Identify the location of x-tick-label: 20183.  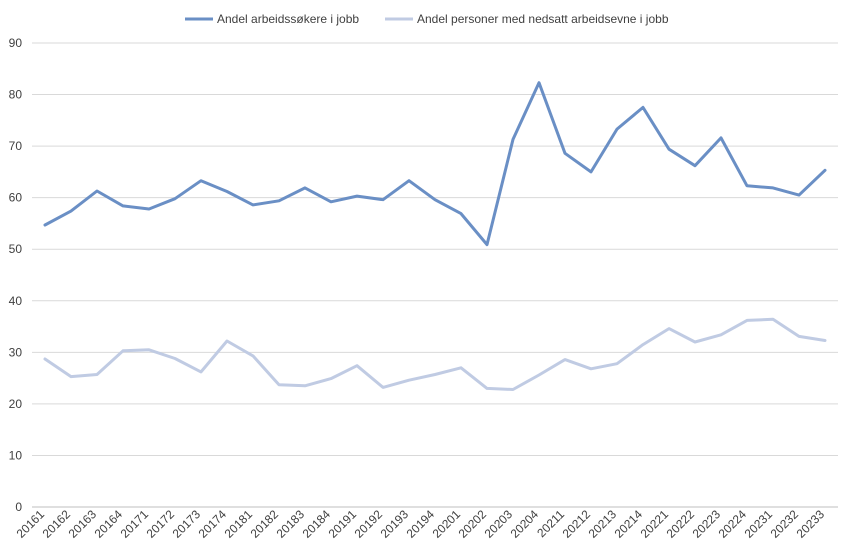
(291, 524).